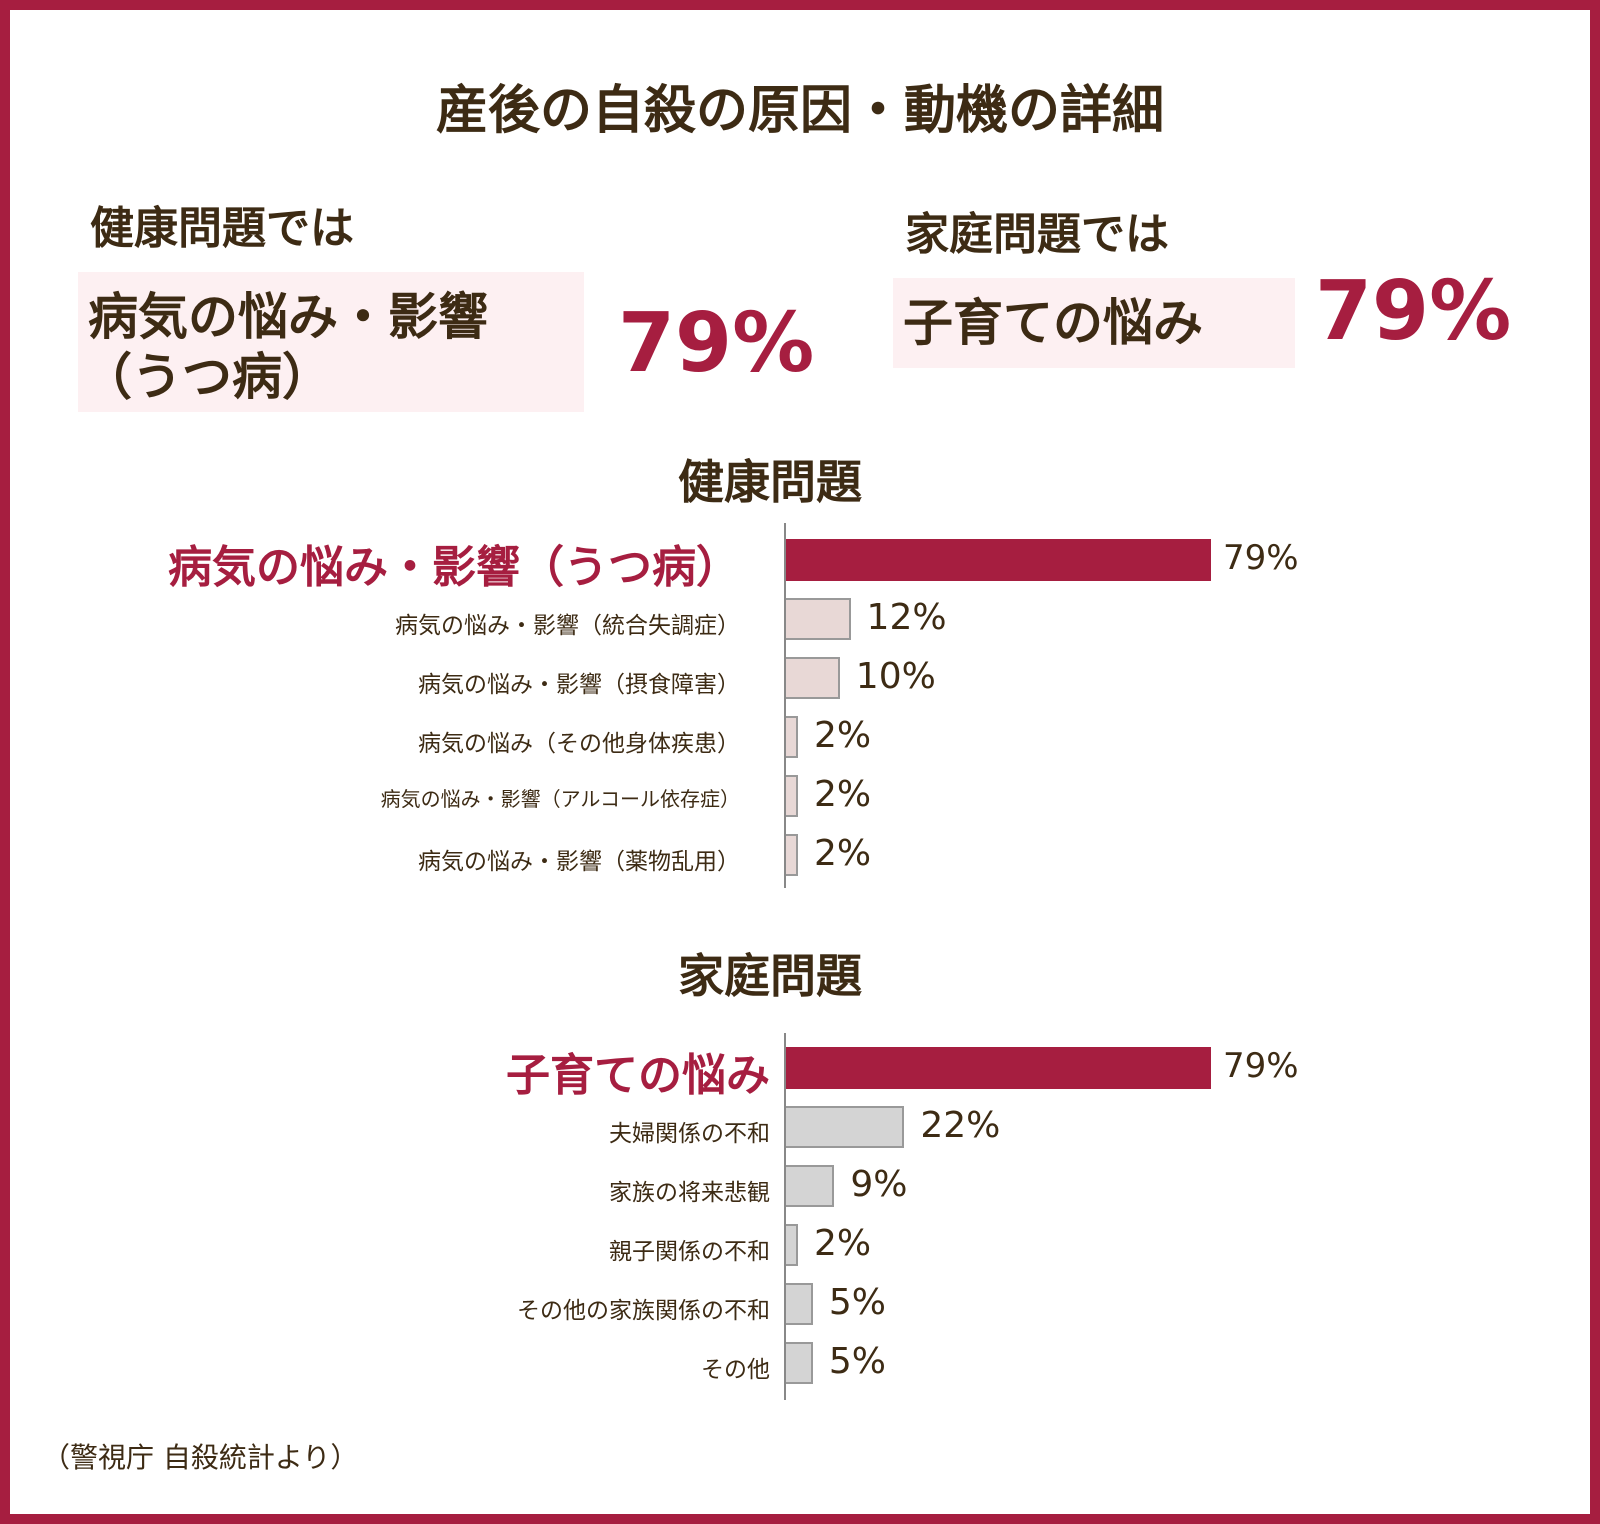 This screenshot has width=1600, height=1524. What do you see at coordinates (735, 1370) in the screenshot?
I see `family-category-label: その他` at bounding box center [735, 1370].